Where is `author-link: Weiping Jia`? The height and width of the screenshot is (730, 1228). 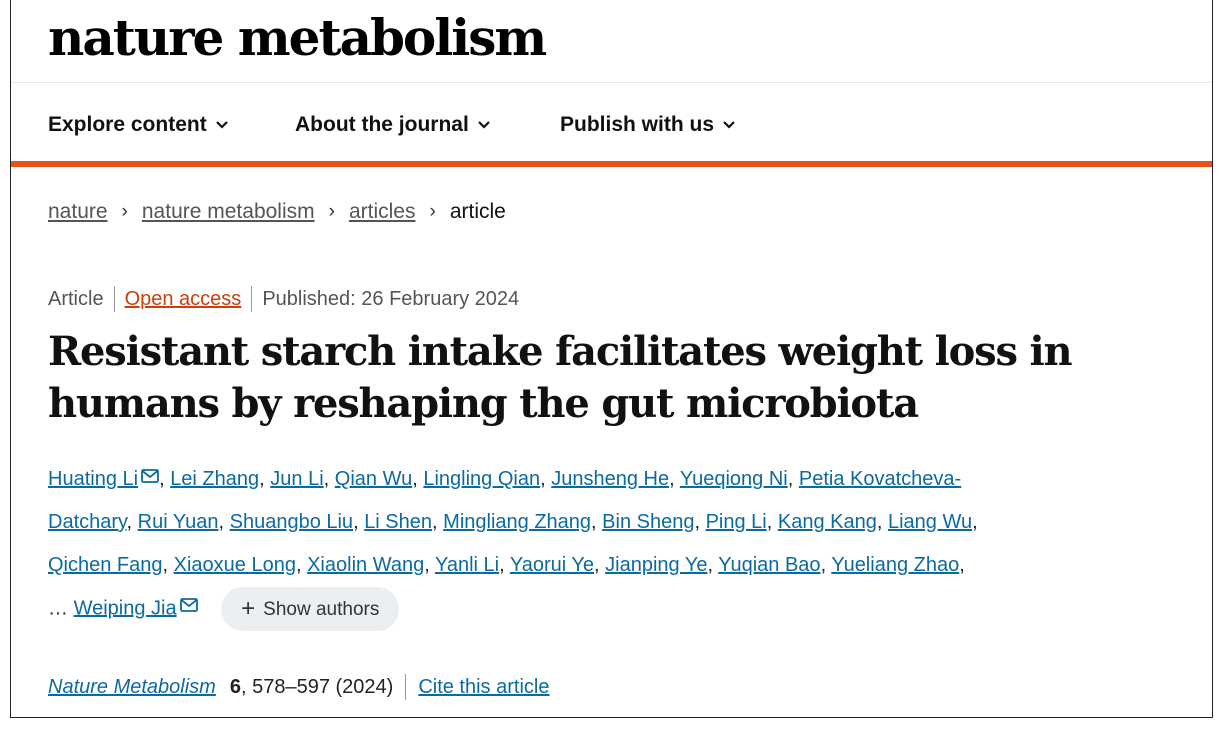
author-link: Weiping Jia is located at coordinates (125, 608).